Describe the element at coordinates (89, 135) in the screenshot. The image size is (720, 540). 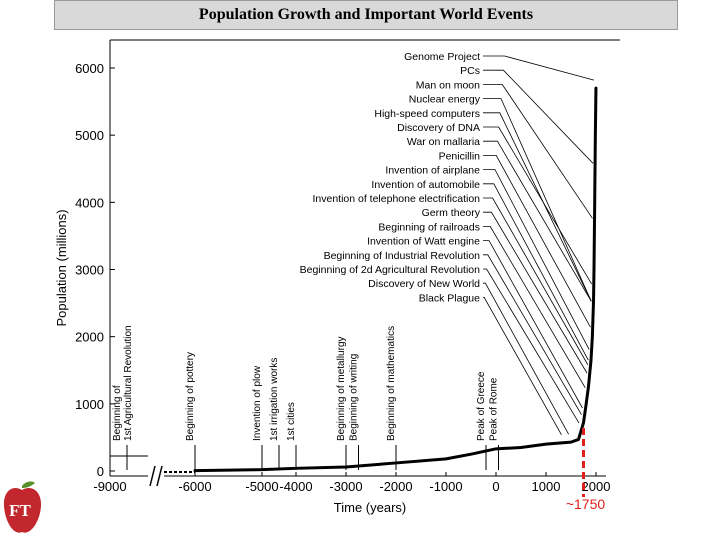
I see `y-tick-label: 5000` at that location.